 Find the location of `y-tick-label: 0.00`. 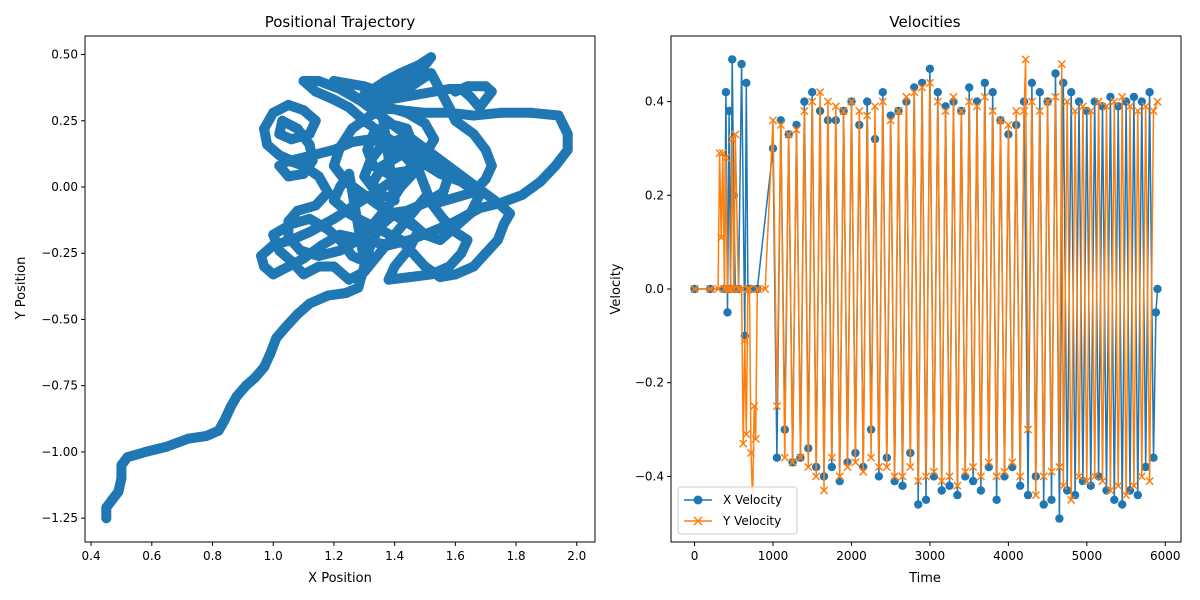

y-tick-label: 0.00 is located at coordinates (64, 187).